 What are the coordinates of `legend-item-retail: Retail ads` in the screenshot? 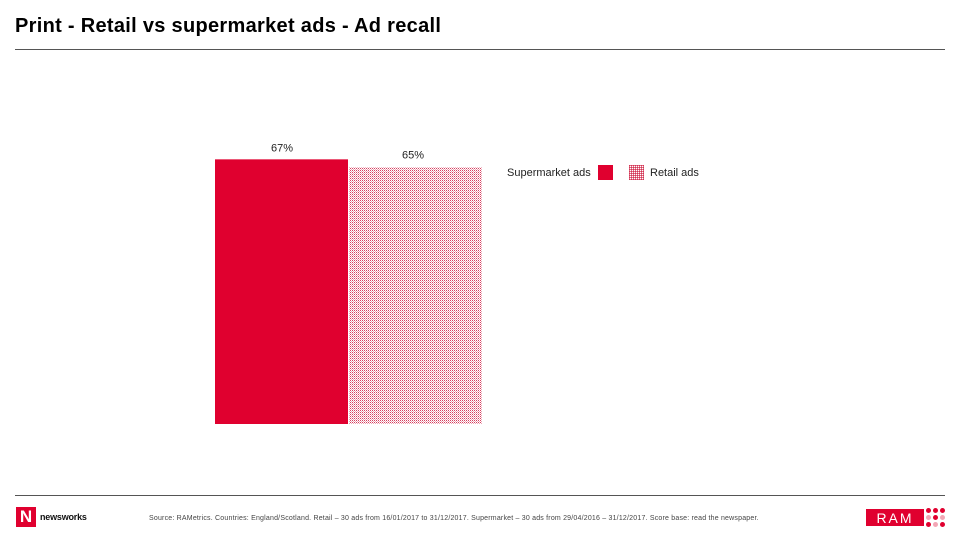 It's located at (664, 172).